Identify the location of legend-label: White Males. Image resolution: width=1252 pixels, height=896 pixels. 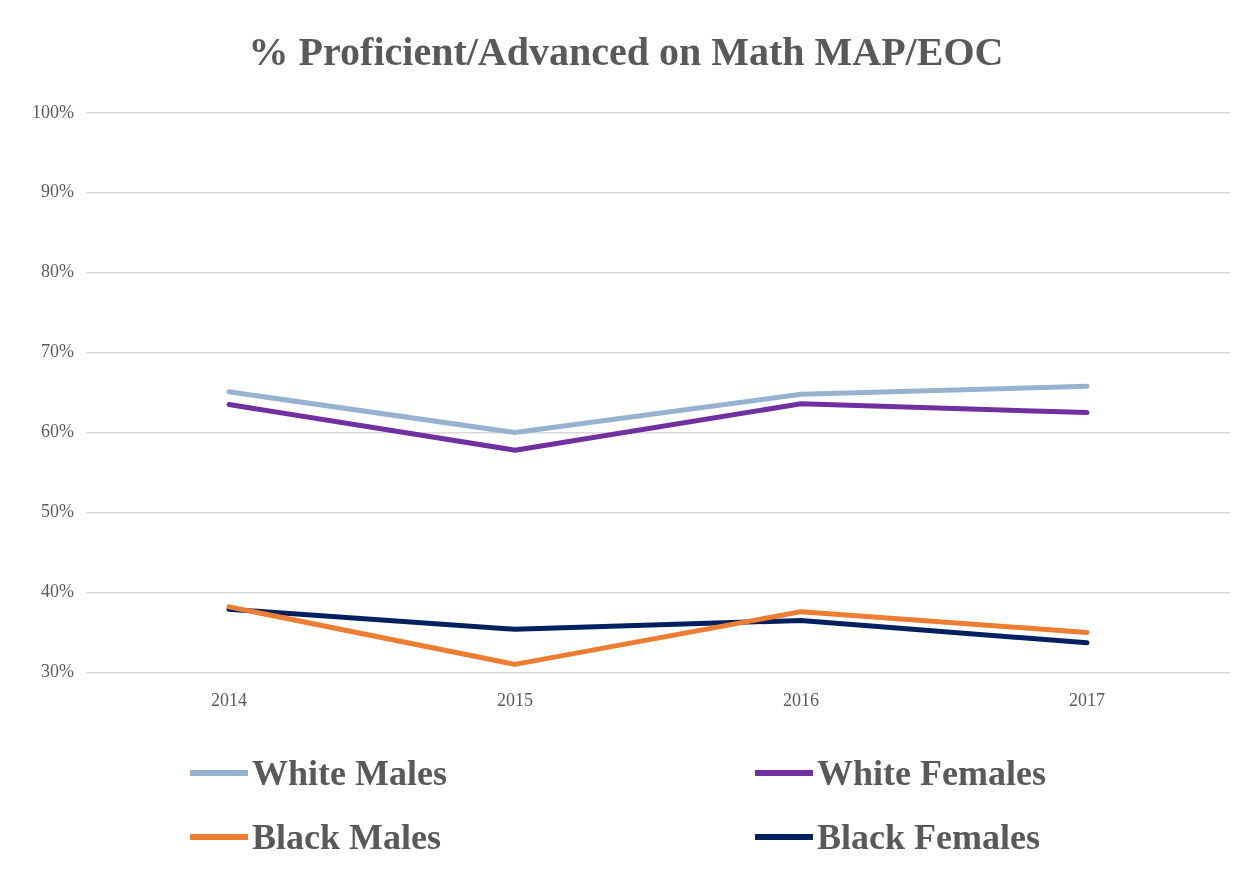
(349, 773).